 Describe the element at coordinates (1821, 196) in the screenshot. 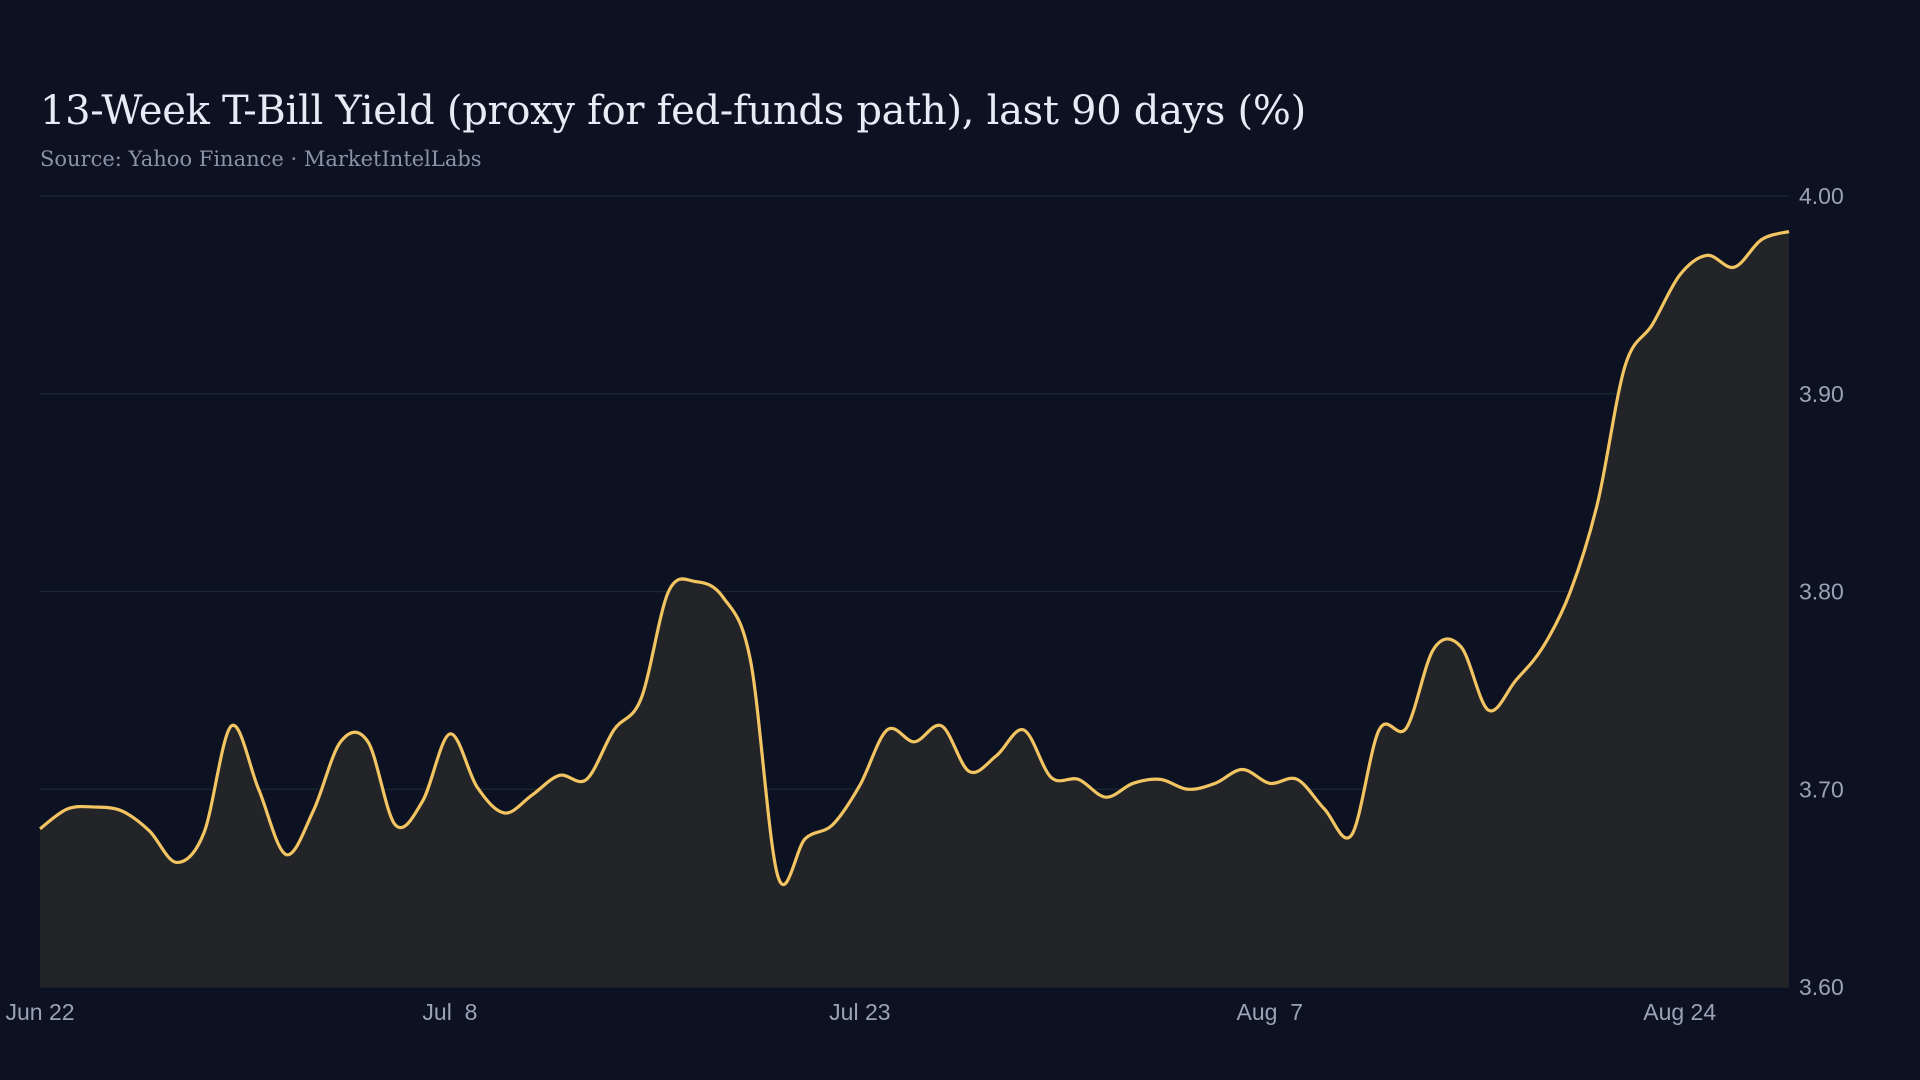

I see `y-tick-label: 4.00` at that location.